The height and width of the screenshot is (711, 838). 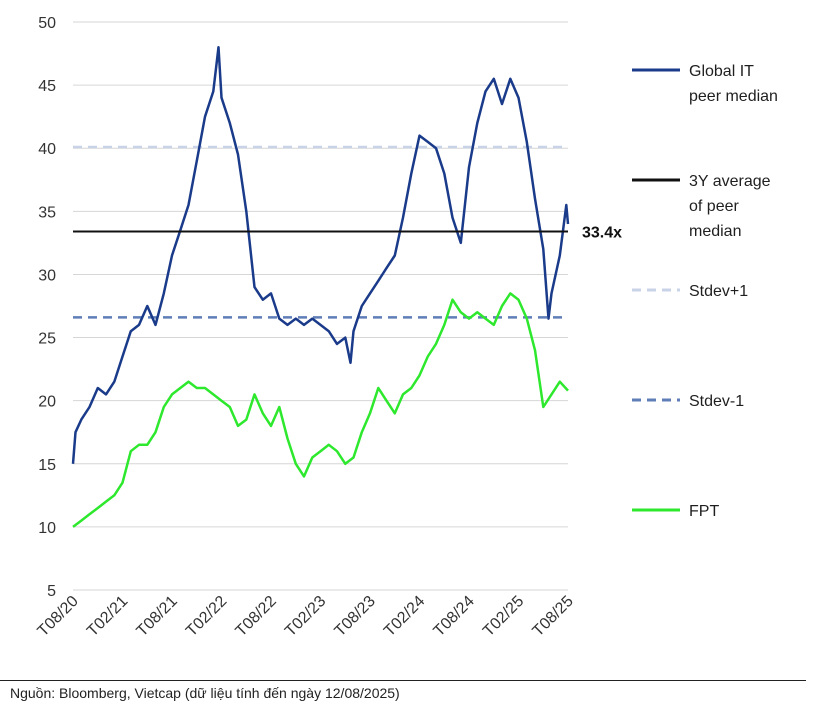 I want to click on legend-label: FPT, so click(x=704, y=511).